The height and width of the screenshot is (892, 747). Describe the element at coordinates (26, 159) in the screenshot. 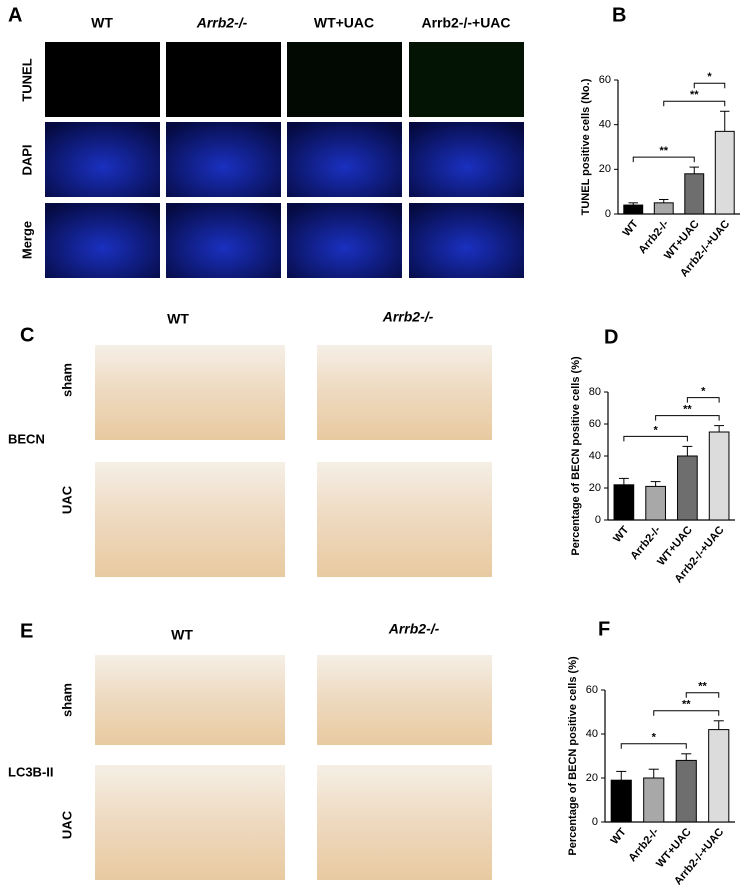

I see `row-label: DAPI` at that location.